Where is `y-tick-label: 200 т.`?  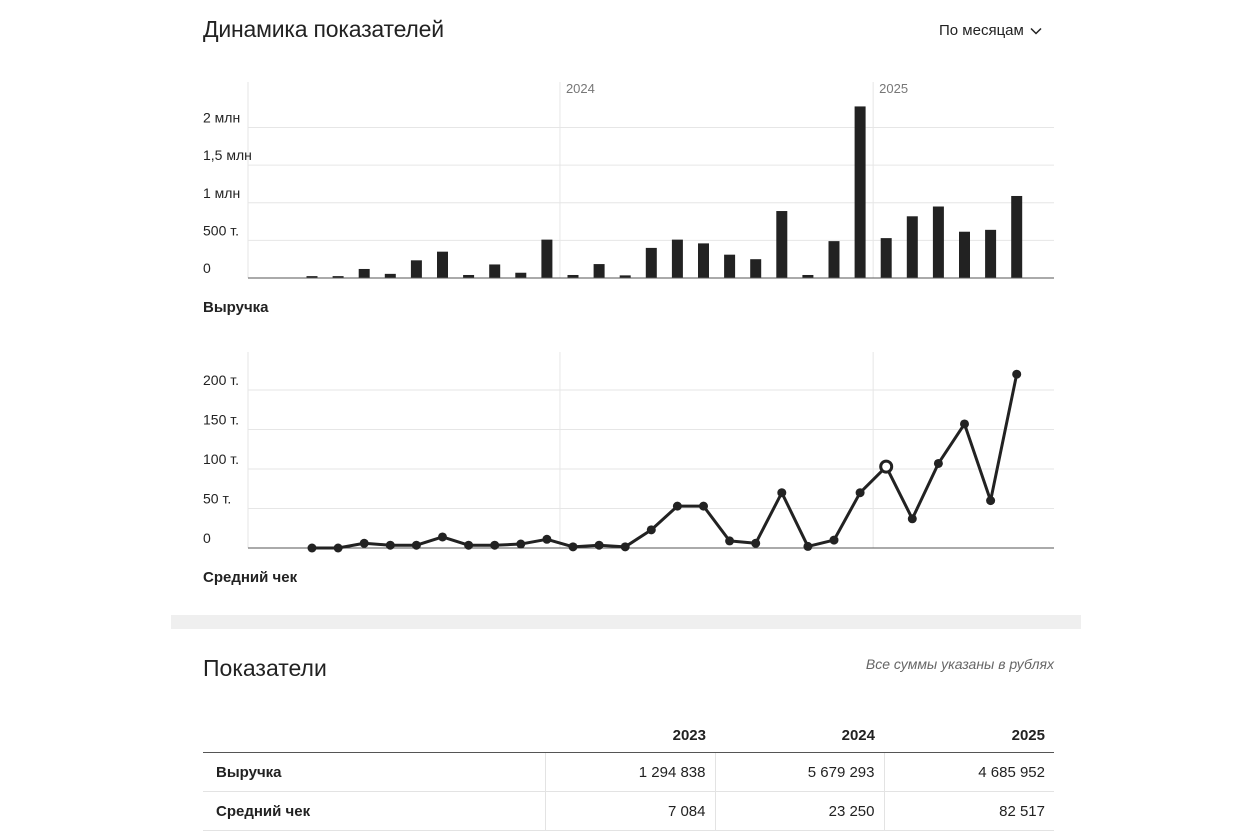
y-tick-label: 200 т. is located at coordinates (221, 380).